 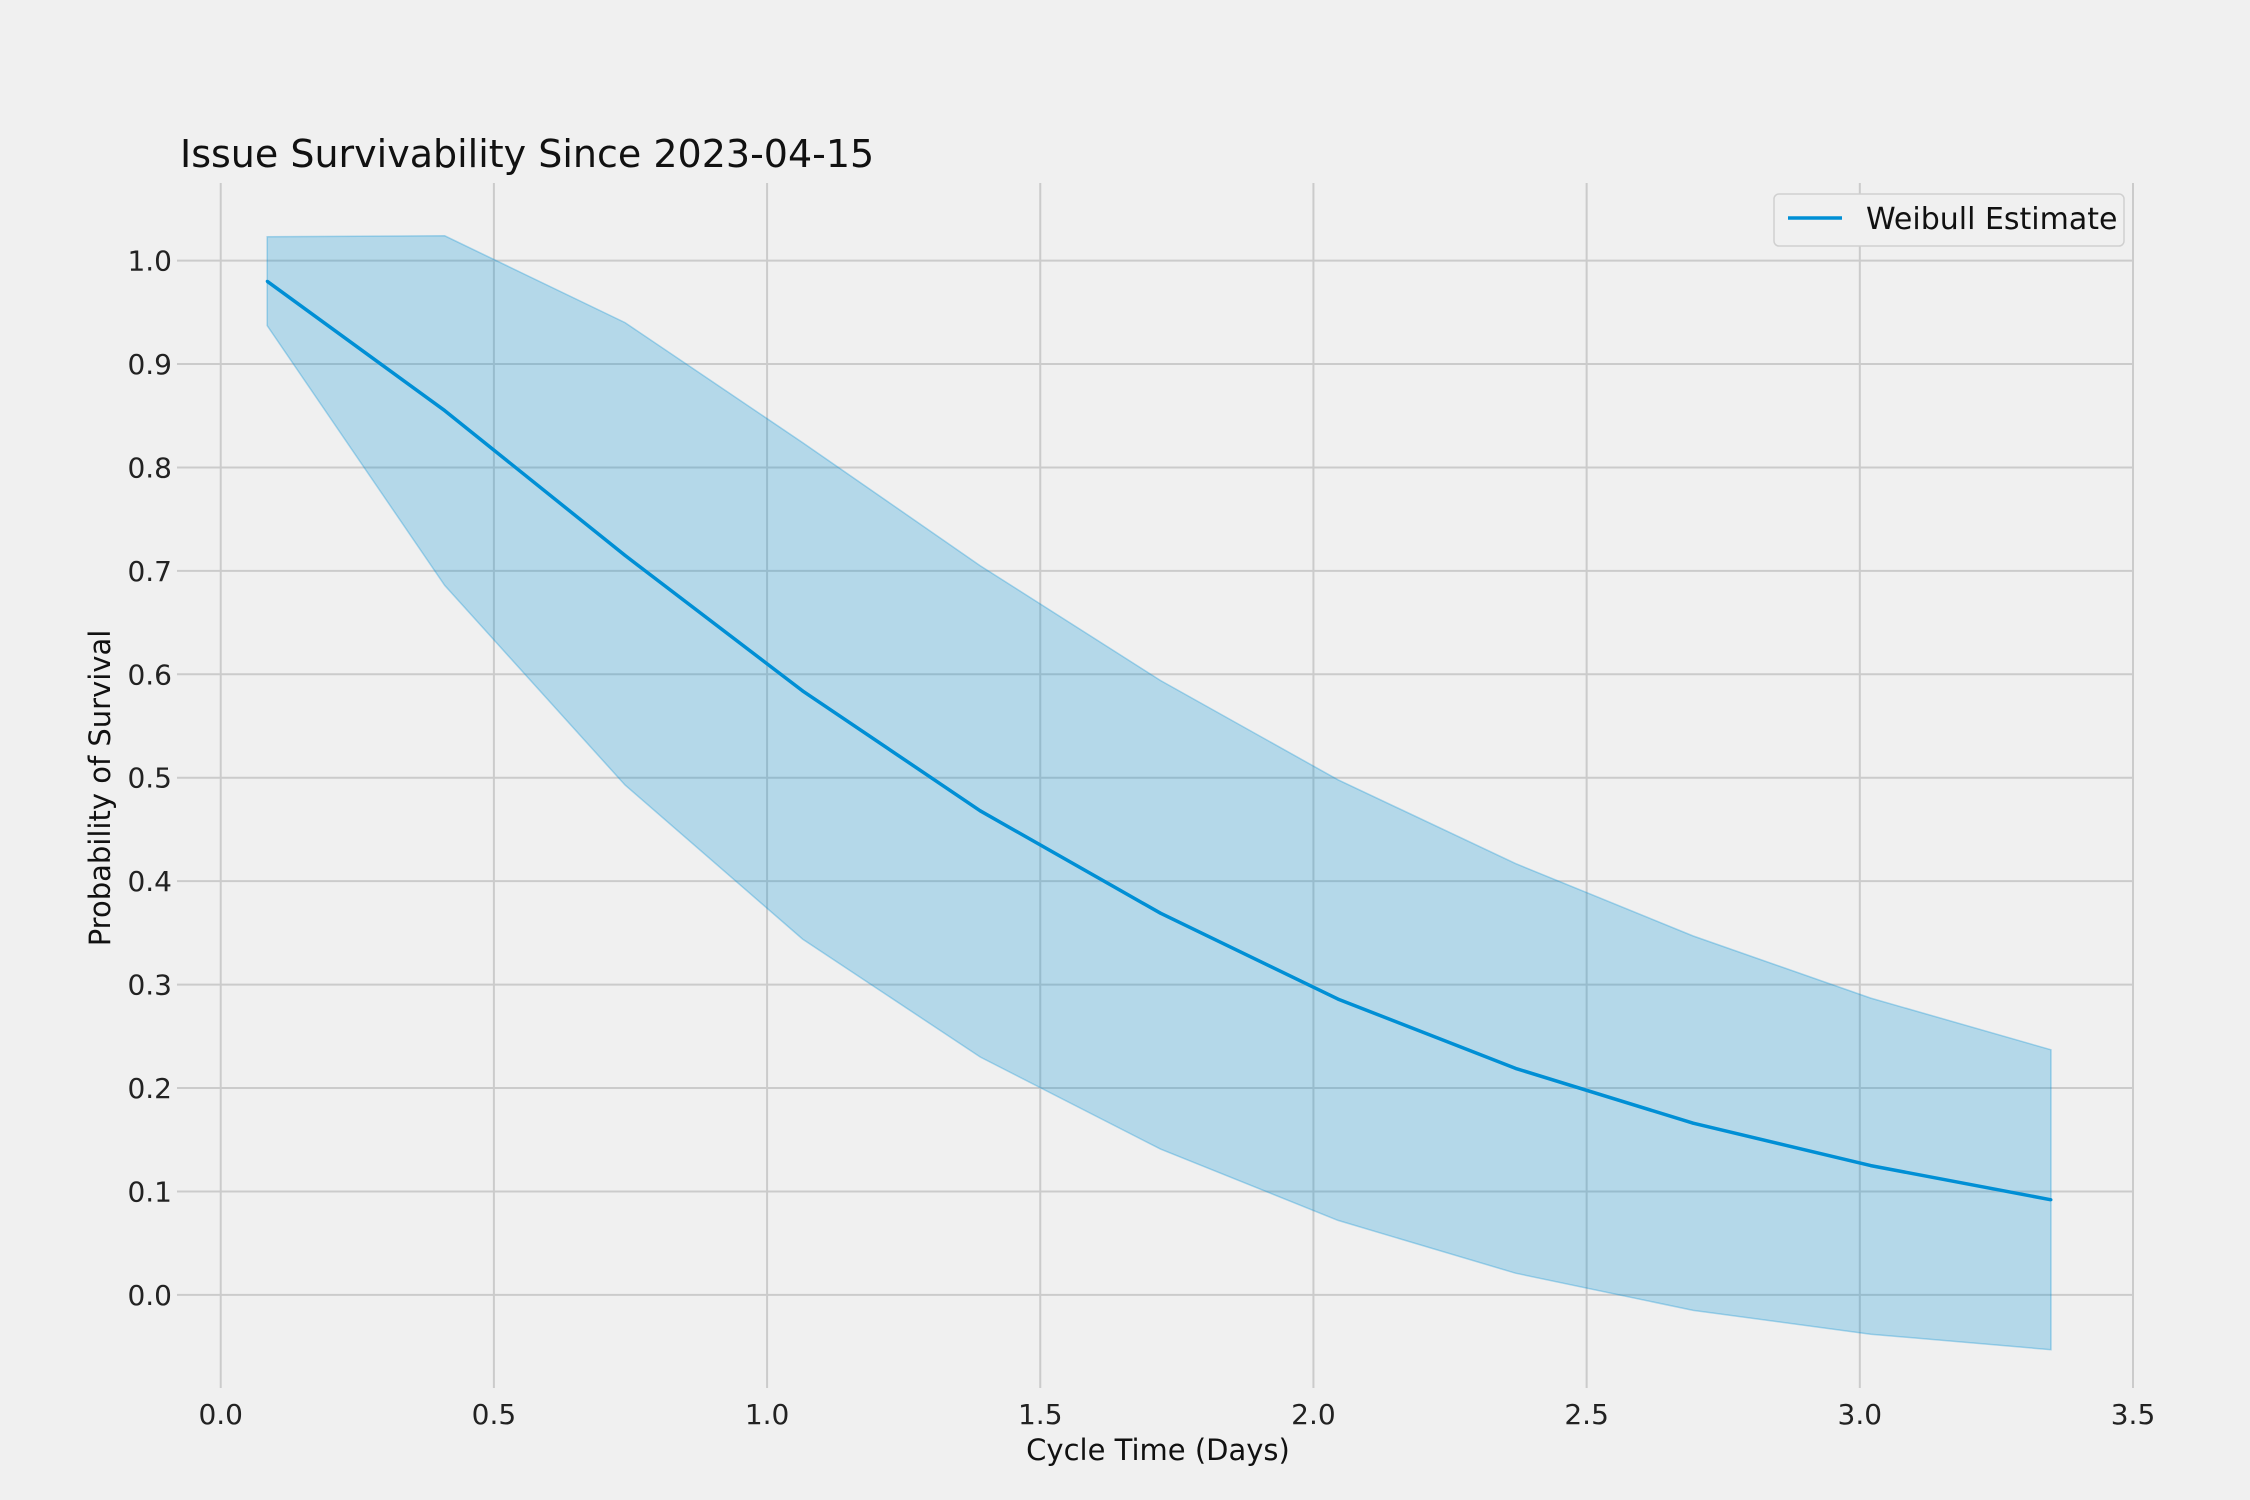 I want to click on x-tick-label: 0.5, so click(x=494, y=1414).